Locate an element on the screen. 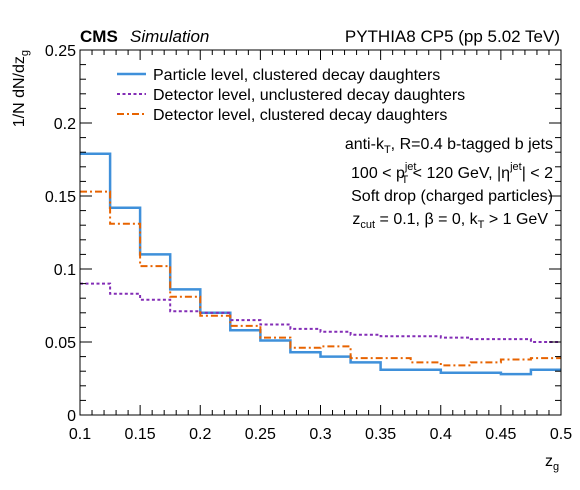 This screenshot has height=490, width=580. collision-label: PYTHIA8 CP5 (pp 5.02 TeV) is located at coordinates (452, 36).